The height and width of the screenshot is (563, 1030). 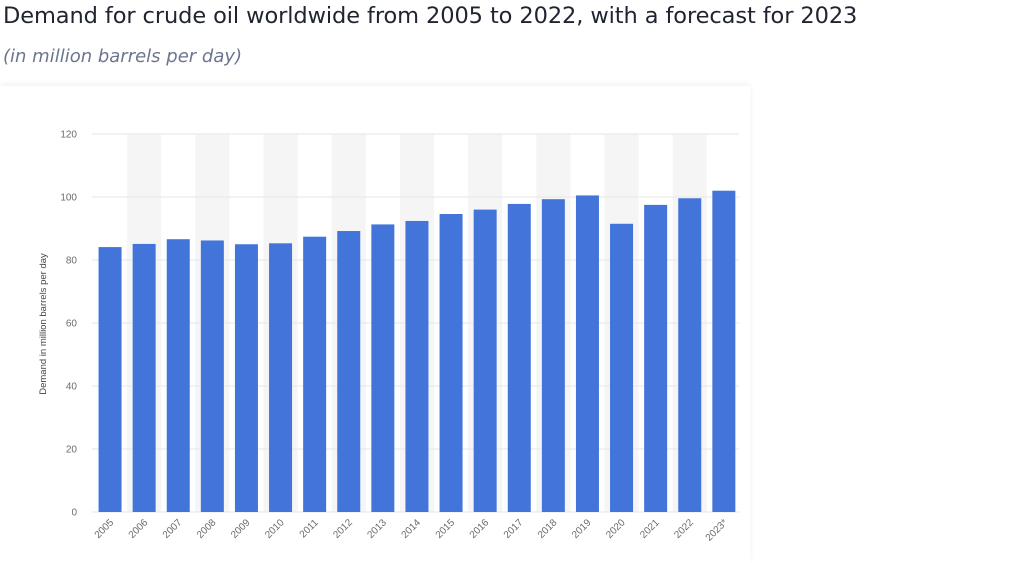 I want to click on x-tick-label: 2013, so click(x=377, y=529).